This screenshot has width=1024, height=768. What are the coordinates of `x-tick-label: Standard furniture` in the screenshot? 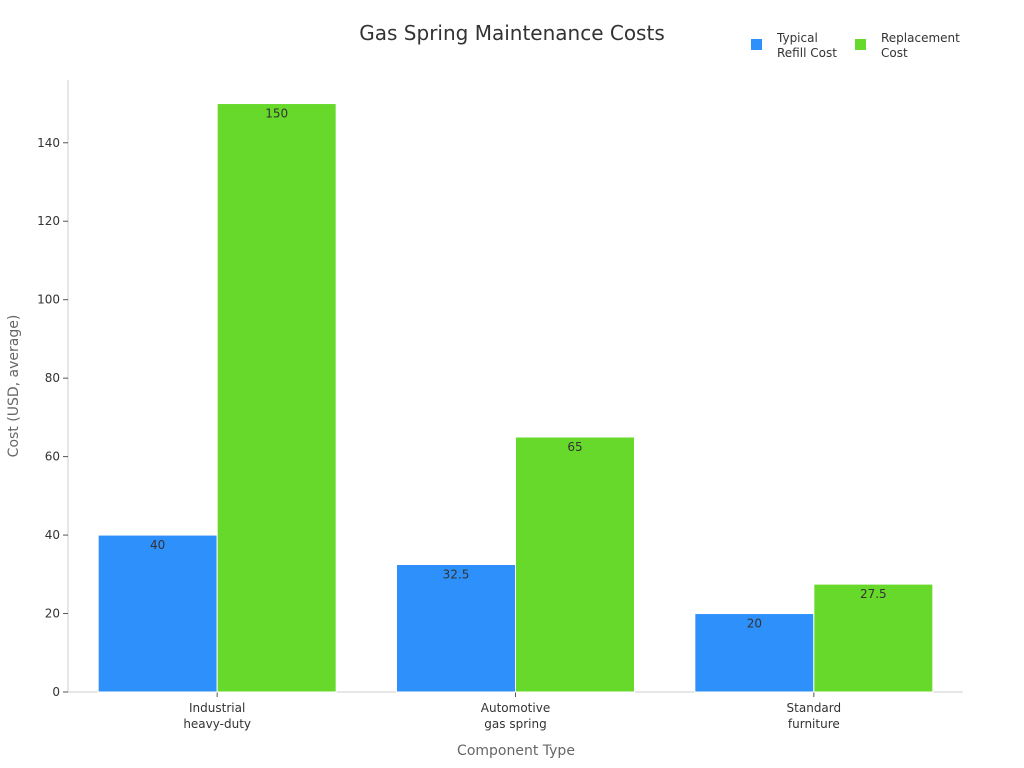 It's located at (814, 716).